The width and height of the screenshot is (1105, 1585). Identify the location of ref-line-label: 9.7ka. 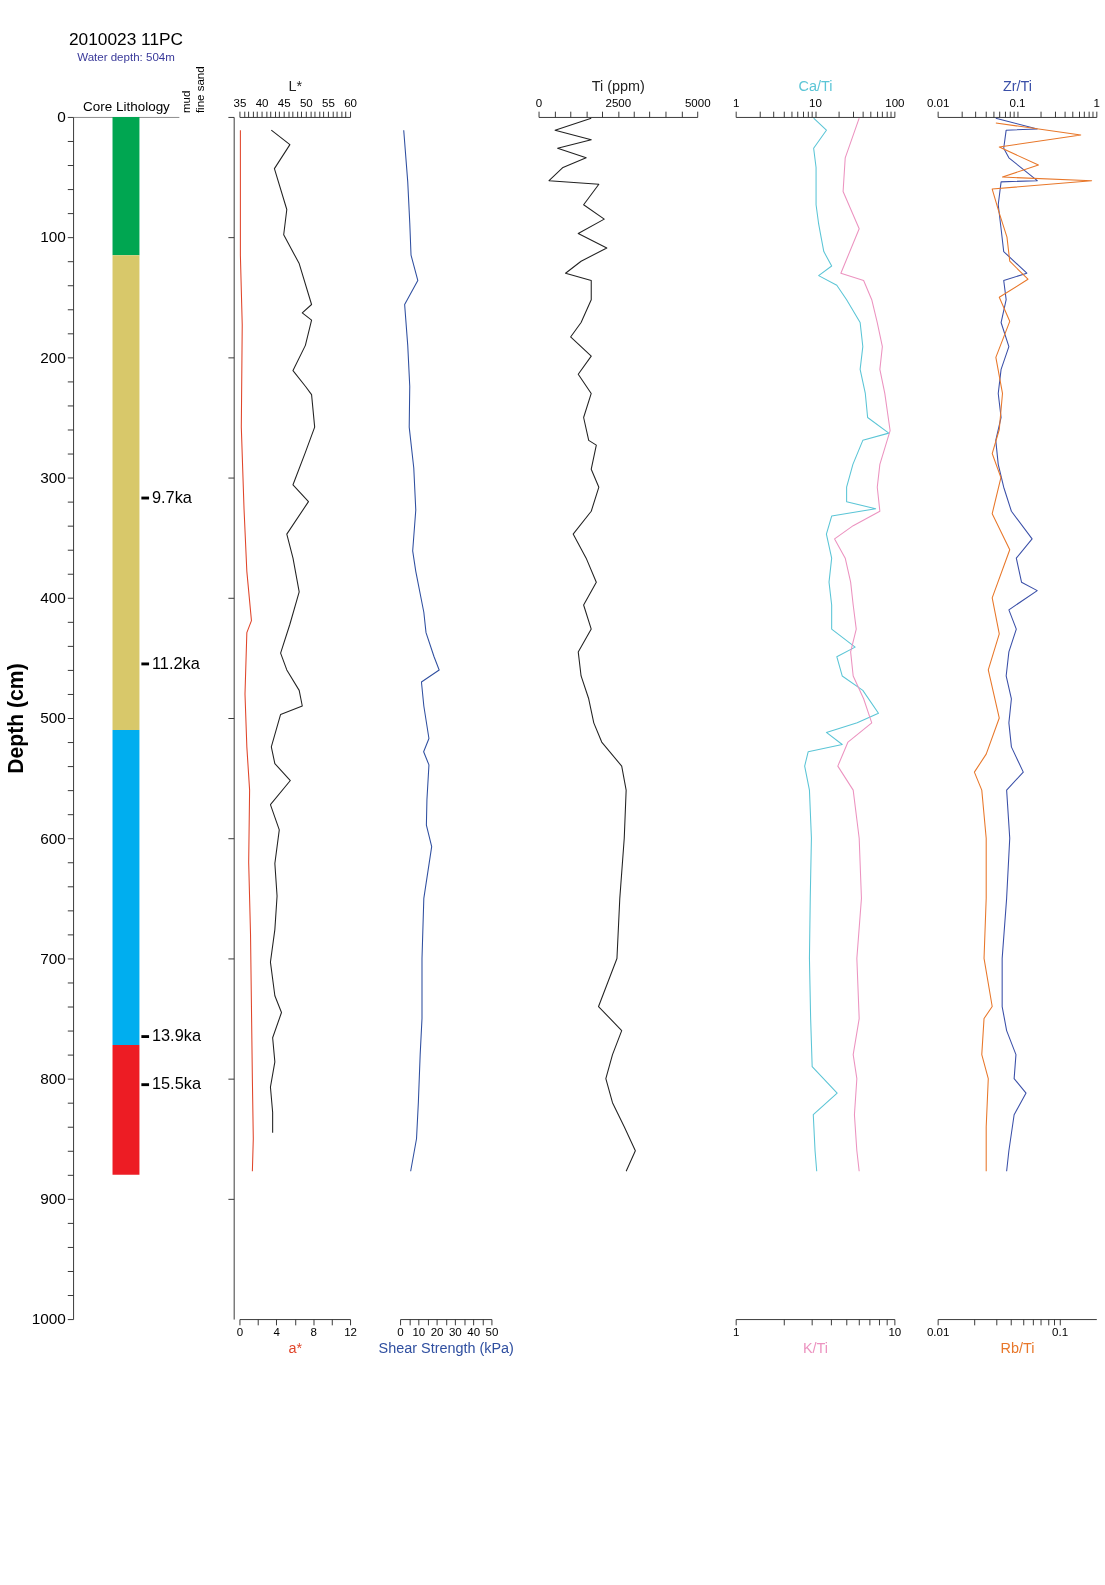
(172, 496).